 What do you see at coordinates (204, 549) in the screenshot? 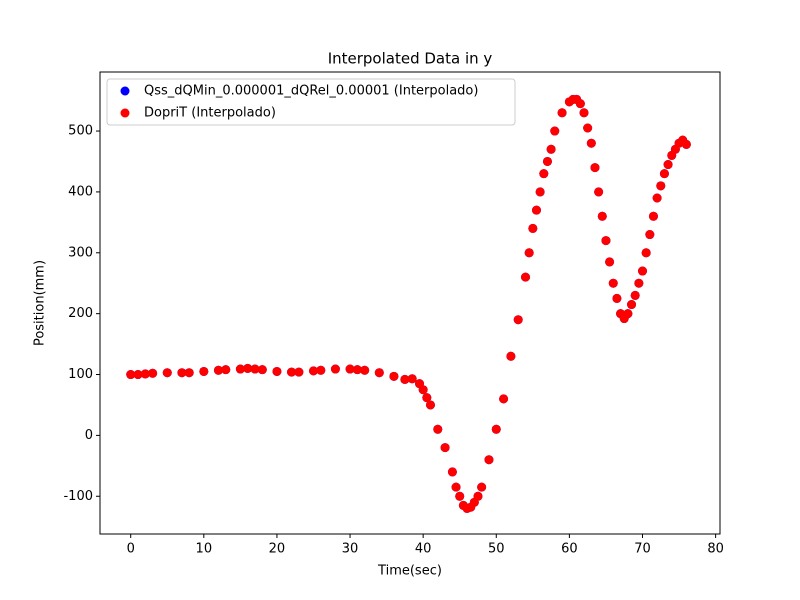
I see `x-tick-label: 10` at bounding box center [204, 549].